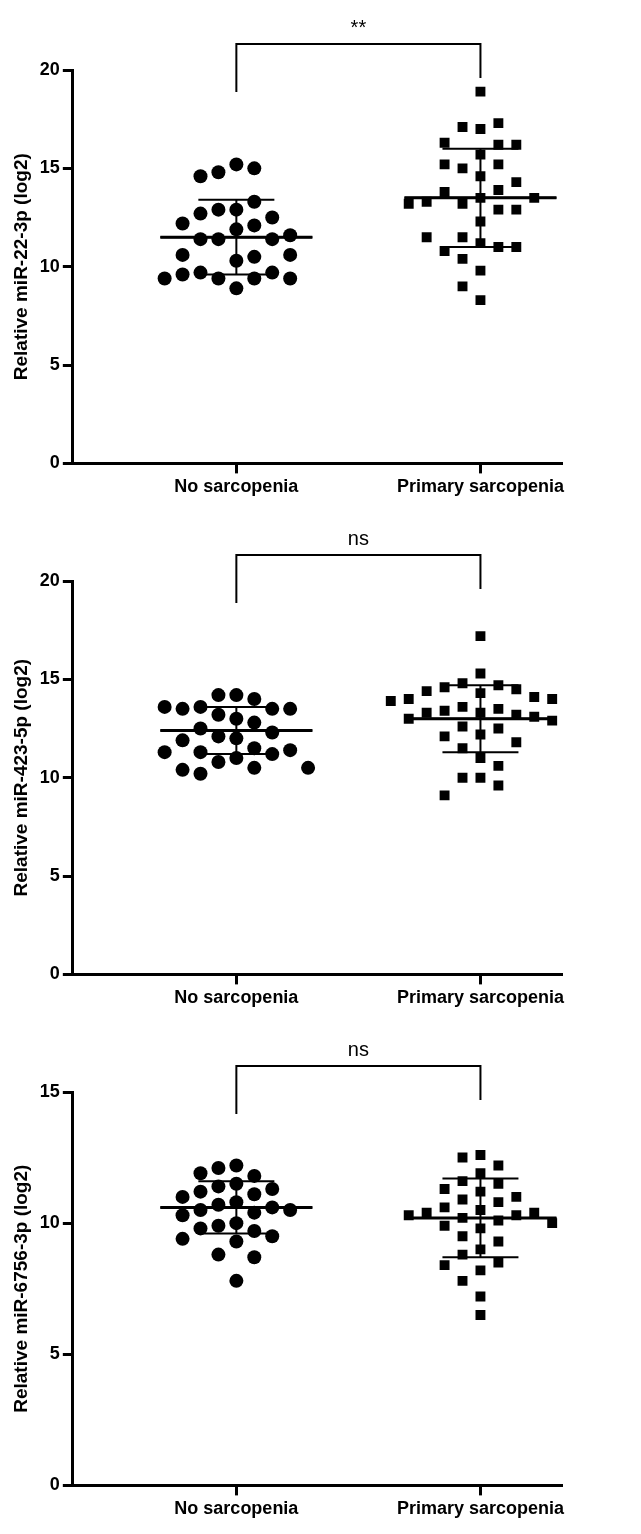  Describe the element at coordinates (20, 1288) in the screenshot. I see `y-axis-title: Relative miR-6756-3p (log2)` at that location.